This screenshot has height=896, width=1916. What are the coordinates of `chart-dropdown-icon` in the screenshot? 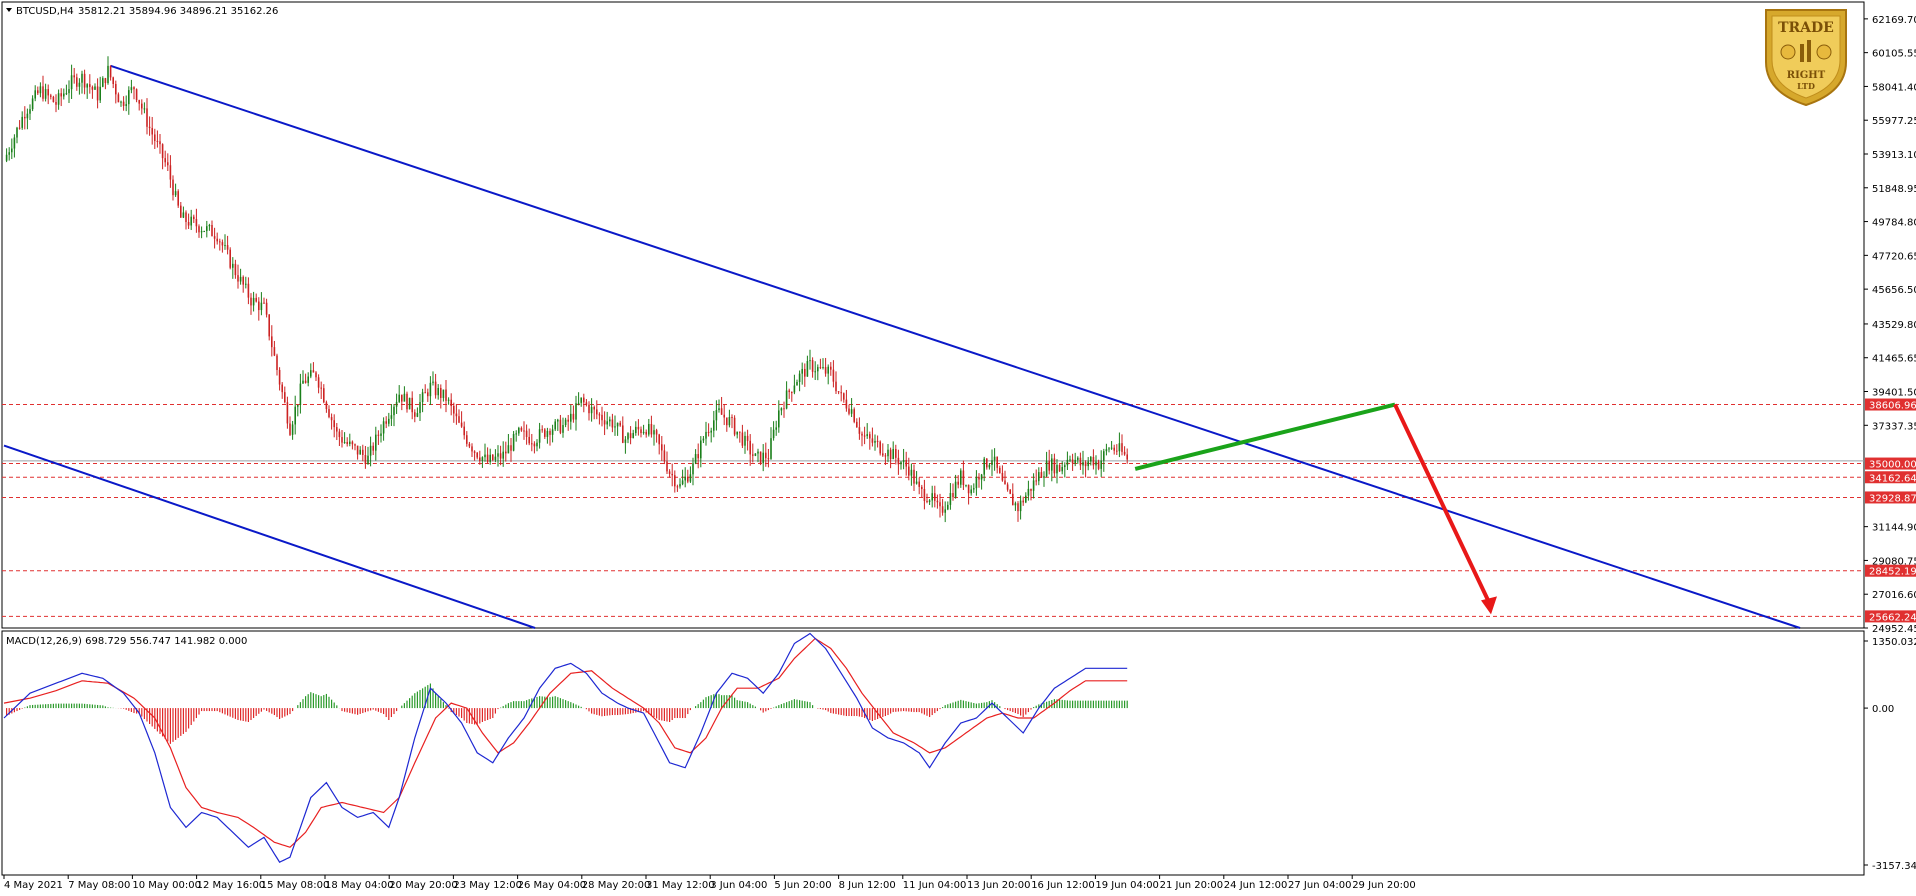 It's located at (9, 10).